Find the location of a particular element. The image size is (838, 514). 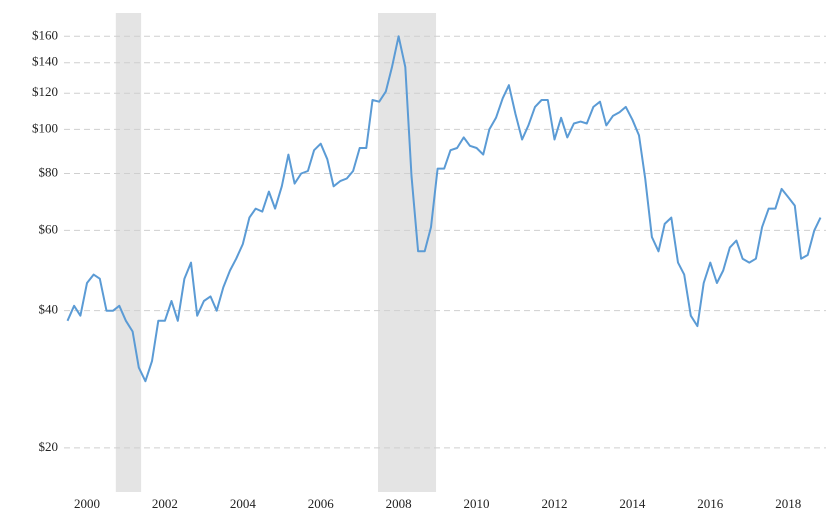

x-tick-label: 2008 is located at coordinates (399, 503).